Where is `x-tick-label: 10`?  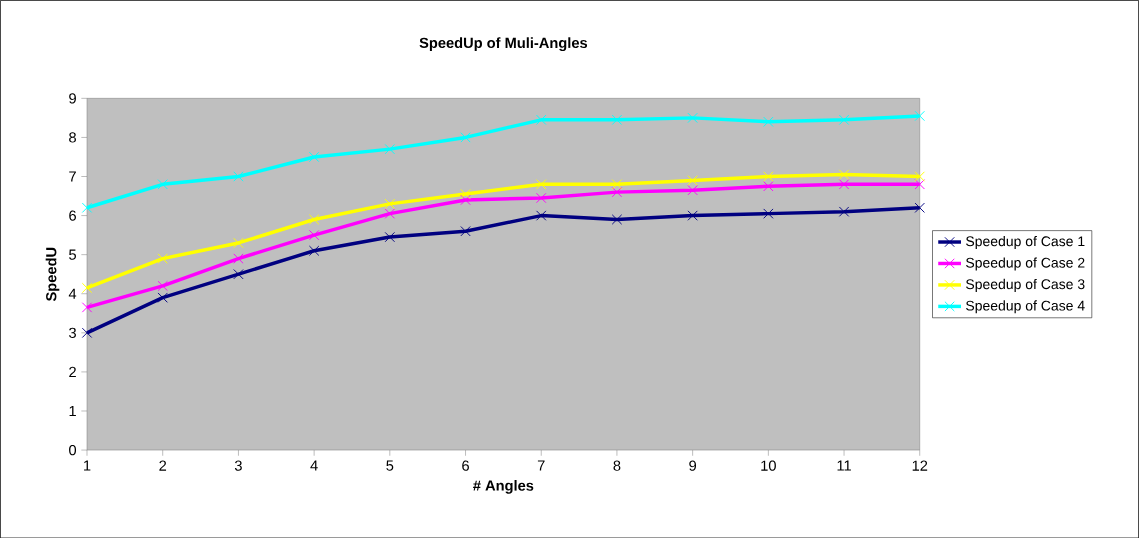
x-tick-label: 10 is located at coordinates (768, 465).